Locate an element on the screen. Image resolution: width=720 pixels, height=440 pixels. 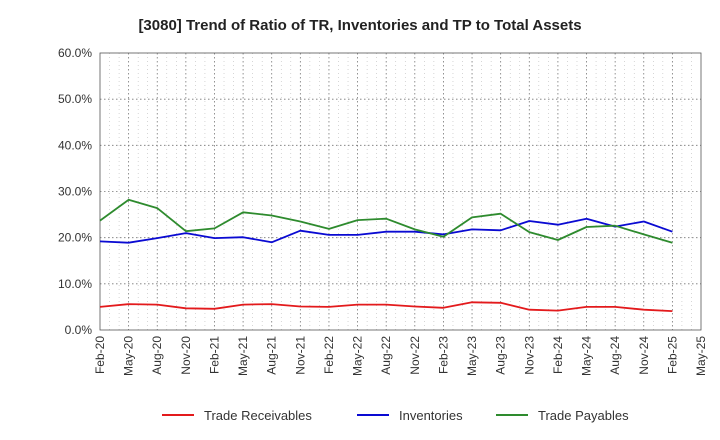
x-tick-label: May-20 is located at coordinates (129, 356).